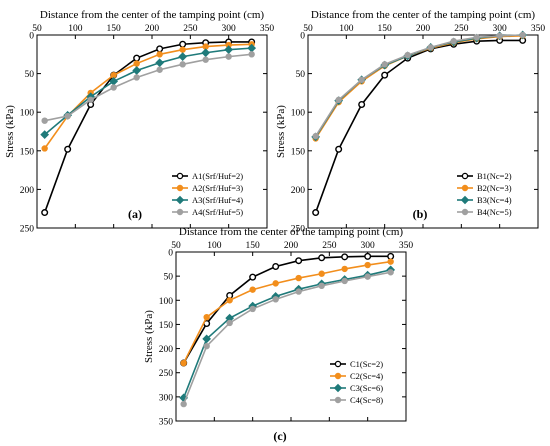 The height and width of the screenshot is (446, 550). I want to click on legend: B1(Nc=2) B2(Nc=3) B3(Nc=4) B4(Nc=5), so click(484, 194).